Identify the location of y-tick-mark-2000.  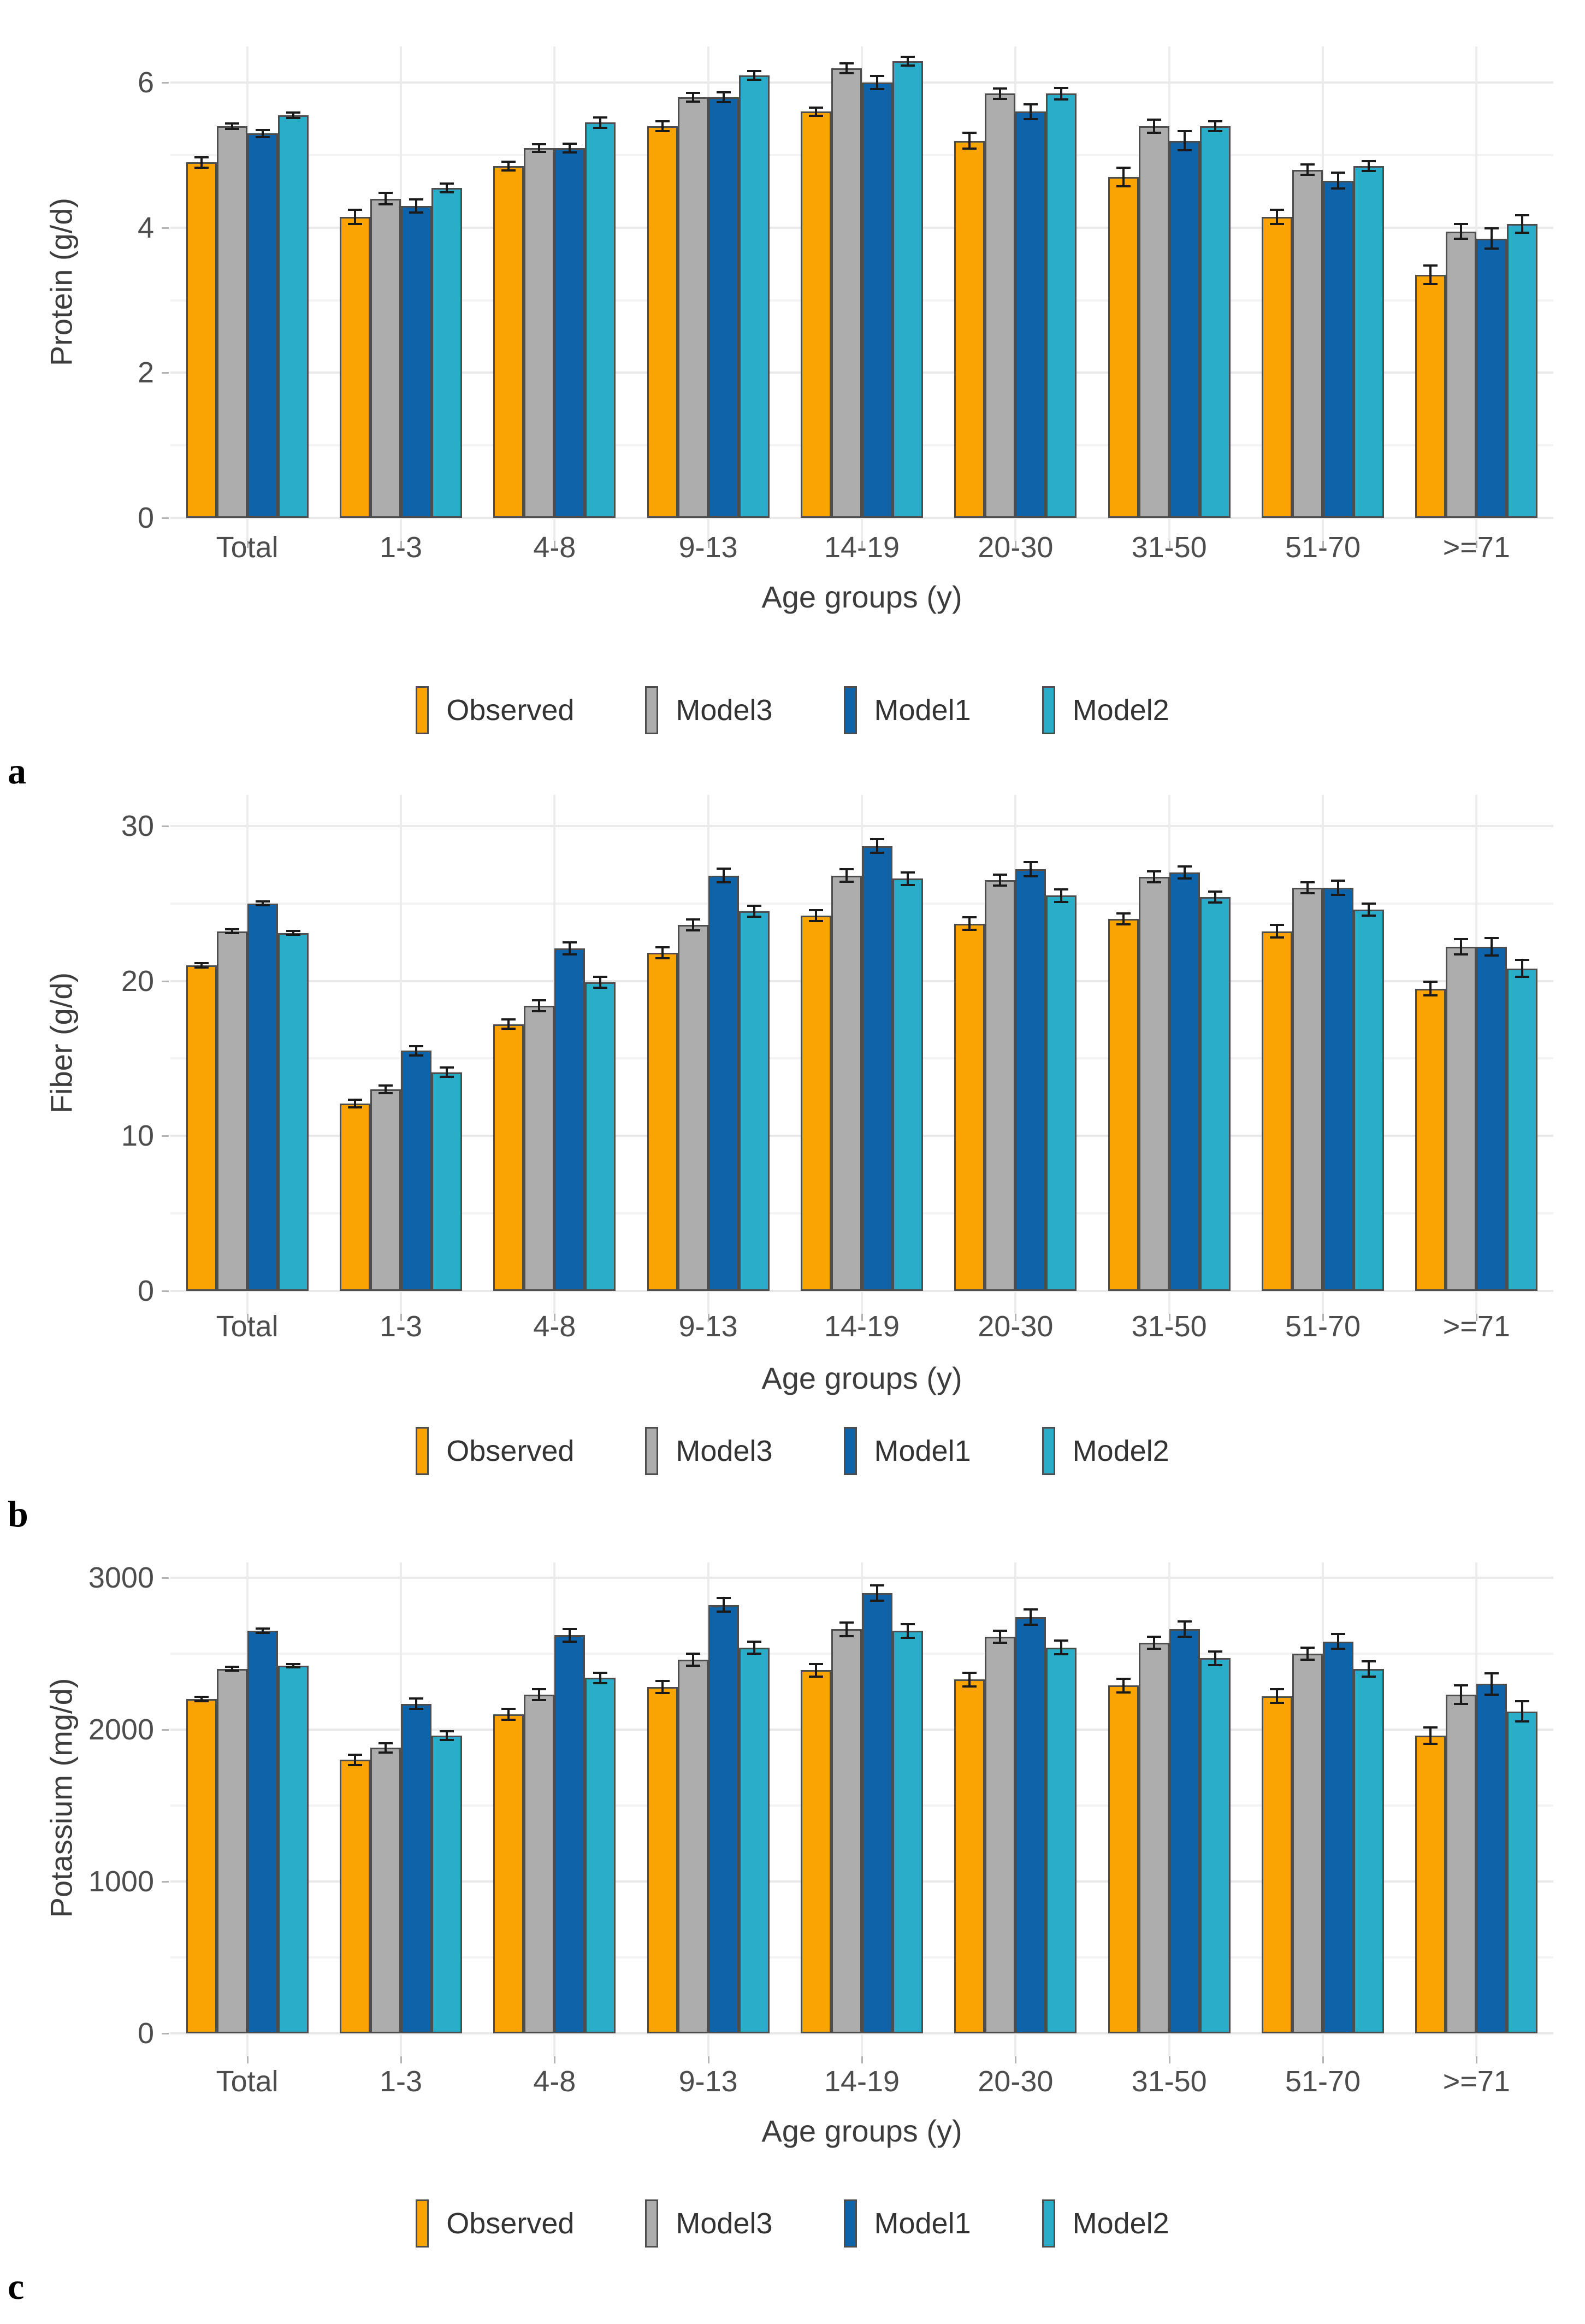
(165, 1730).